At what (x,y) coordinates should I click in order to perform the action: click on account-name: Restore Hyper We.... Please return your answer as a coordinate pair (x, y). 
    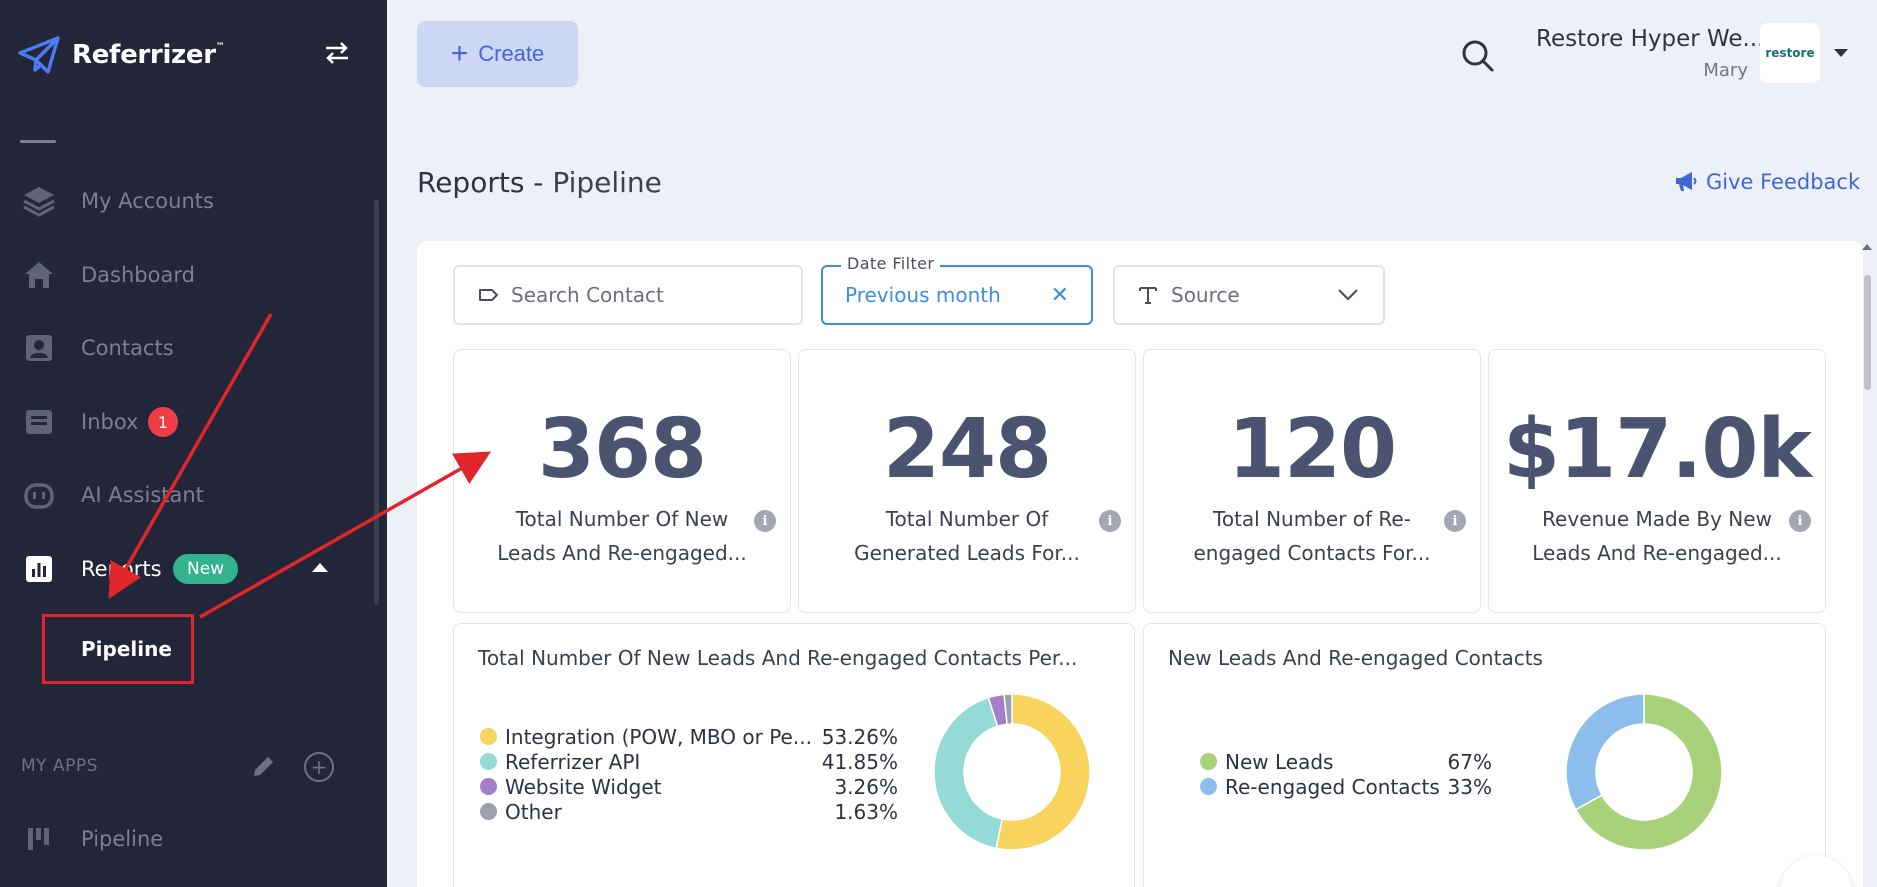
    Looking at the image, I should click on (1650, 39).